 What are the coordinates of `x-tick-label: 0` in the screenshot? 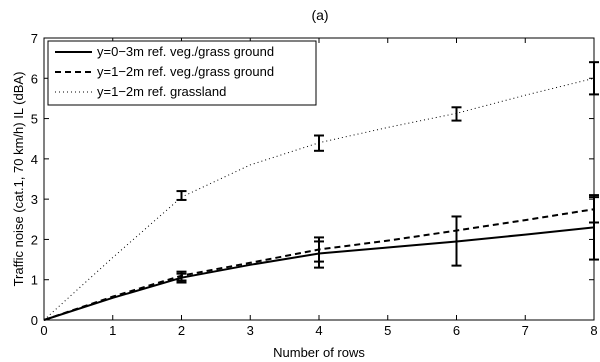 It's located at (43, 330).